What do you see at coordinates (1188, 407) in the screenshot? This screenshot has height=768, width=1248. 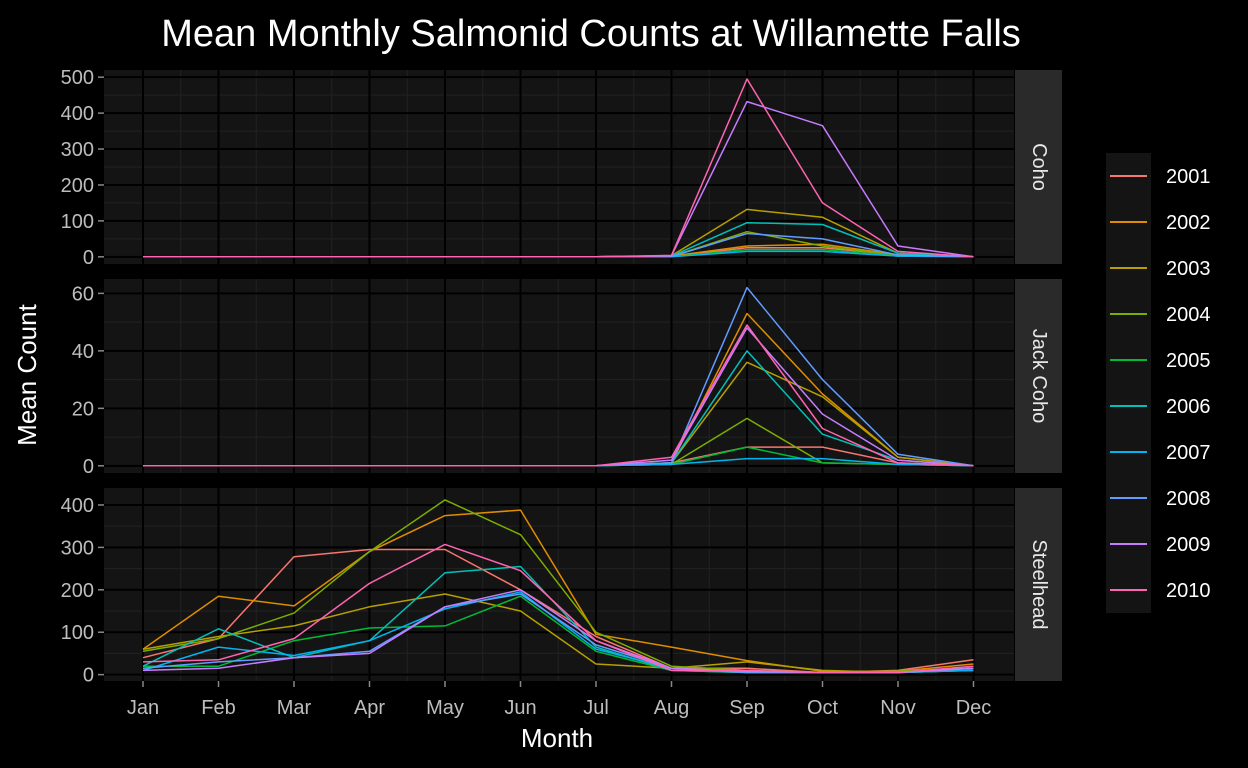 I see `legend-label-2006: 2006` at bounding box center [1188, 407].